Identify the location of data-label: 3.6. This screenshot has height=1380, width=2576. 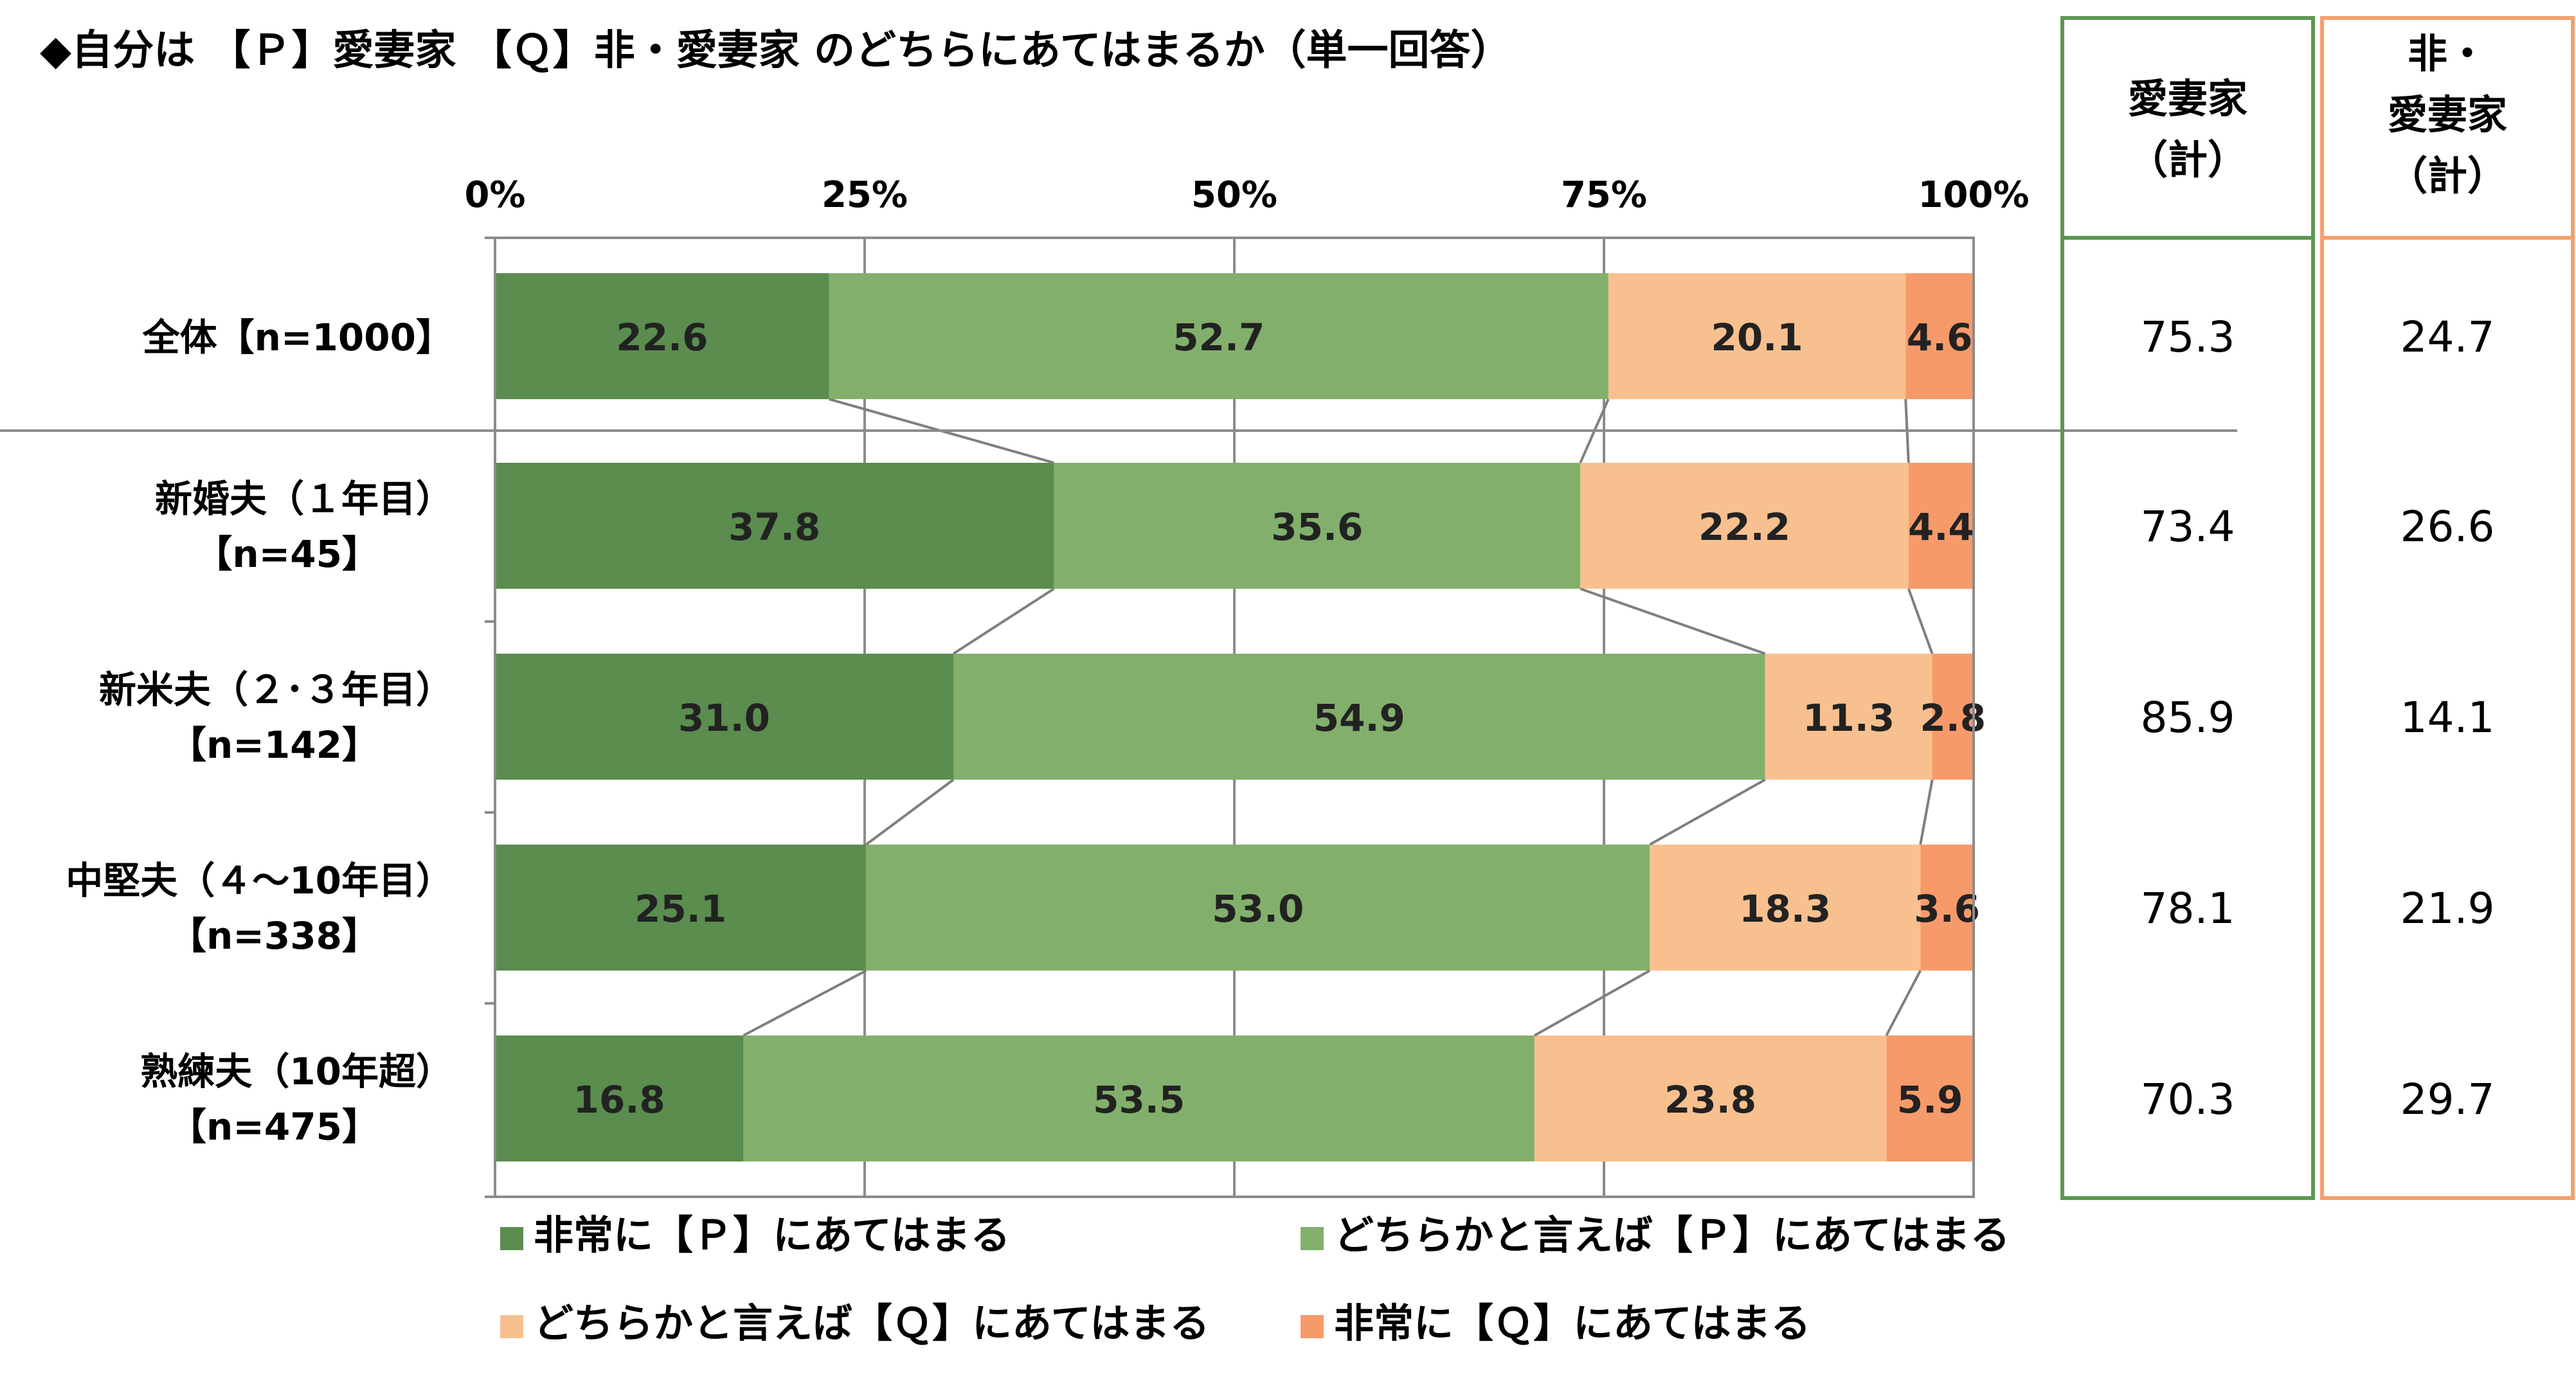
(1947, 909).